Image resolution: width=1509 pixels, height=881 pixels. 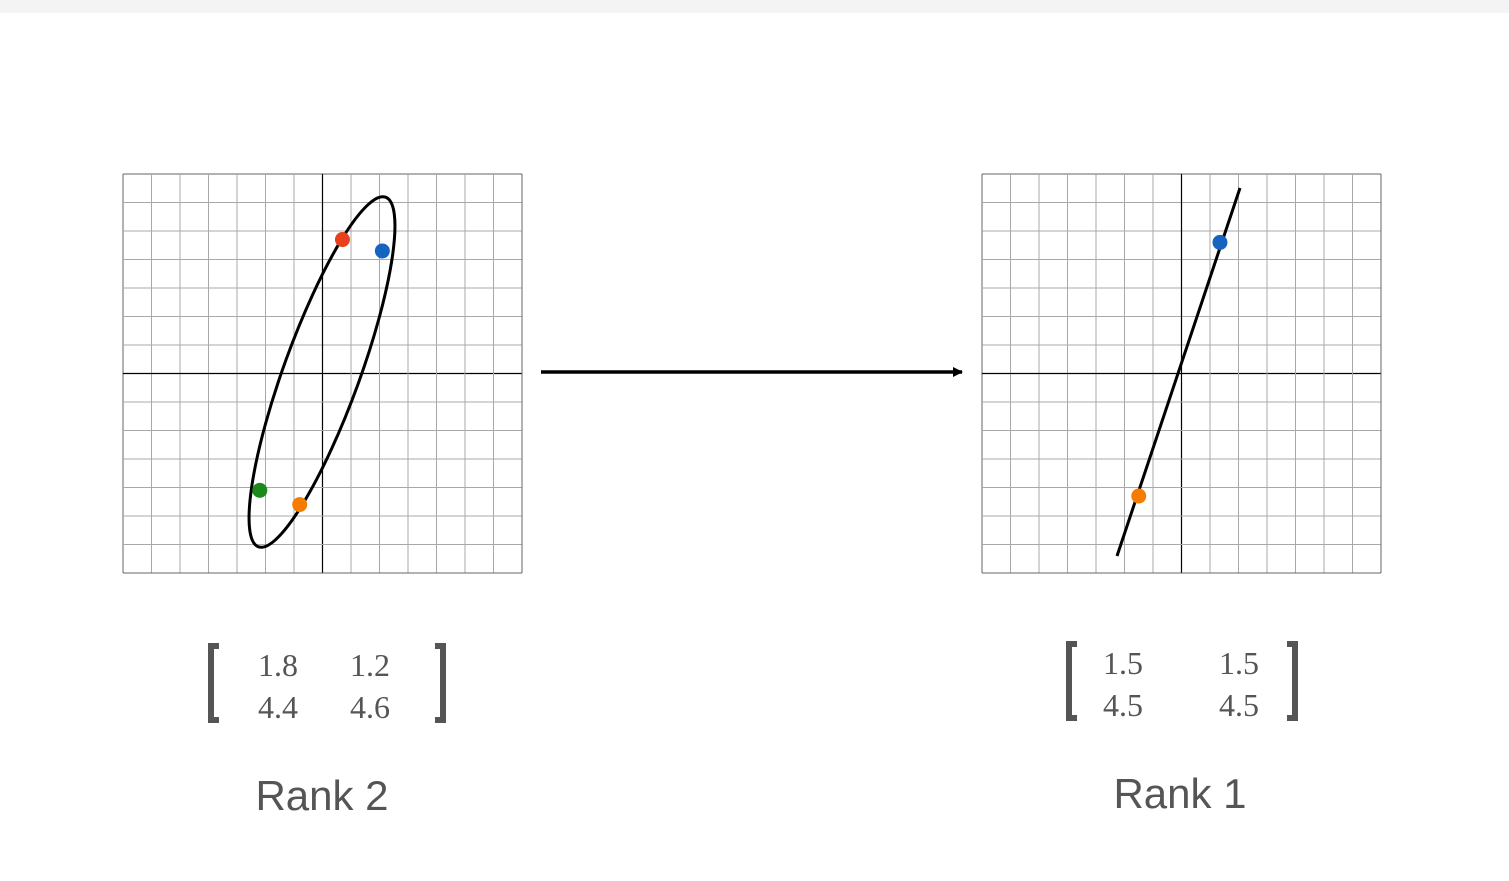 What do you see at coordinates (754, 6) in the screenshot?
I see `top-strip` at bounding box center [754, 6].